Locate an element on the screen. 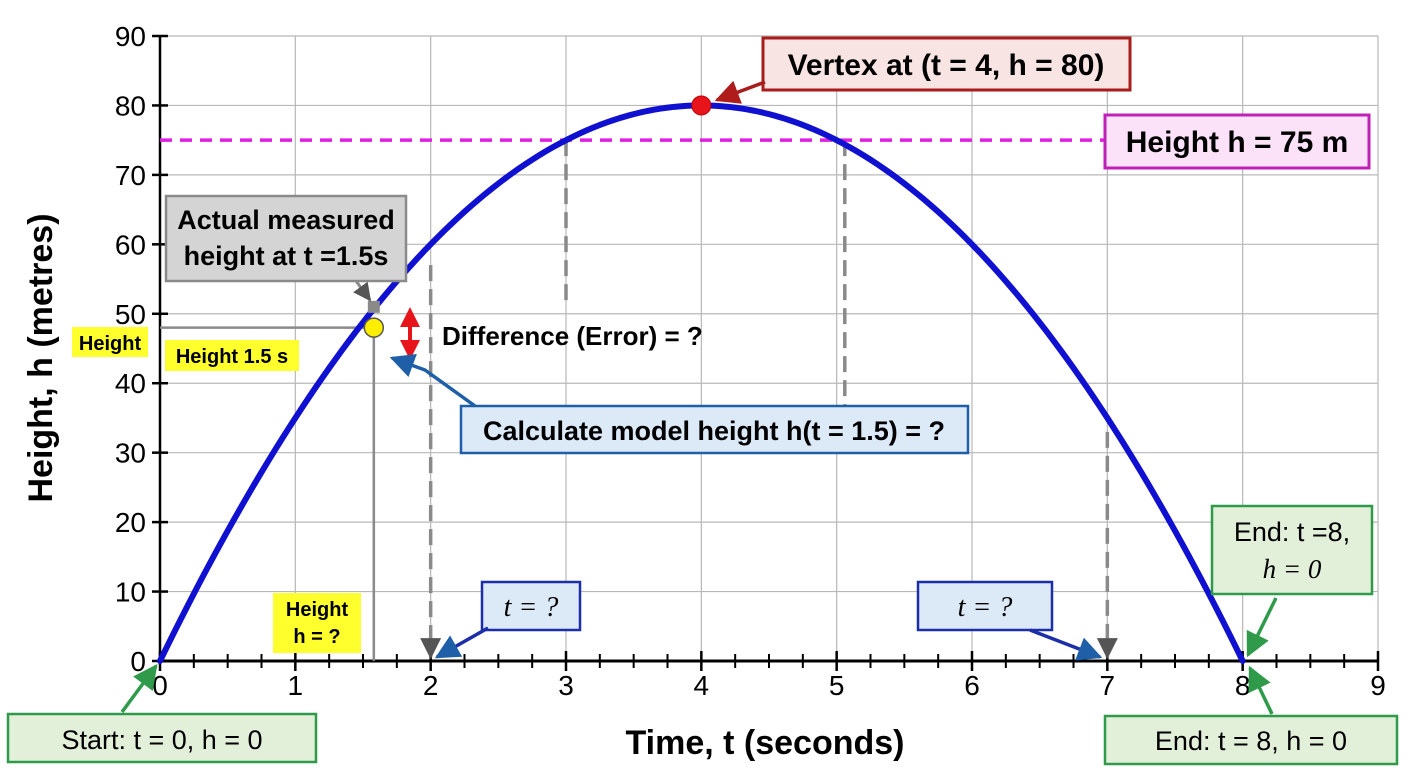 Image resolution: width=1408 pixels, height=768 pixels. model-height-label: Calculate model height h(t = 1.5) = ? is located at coordinates (714, 431).